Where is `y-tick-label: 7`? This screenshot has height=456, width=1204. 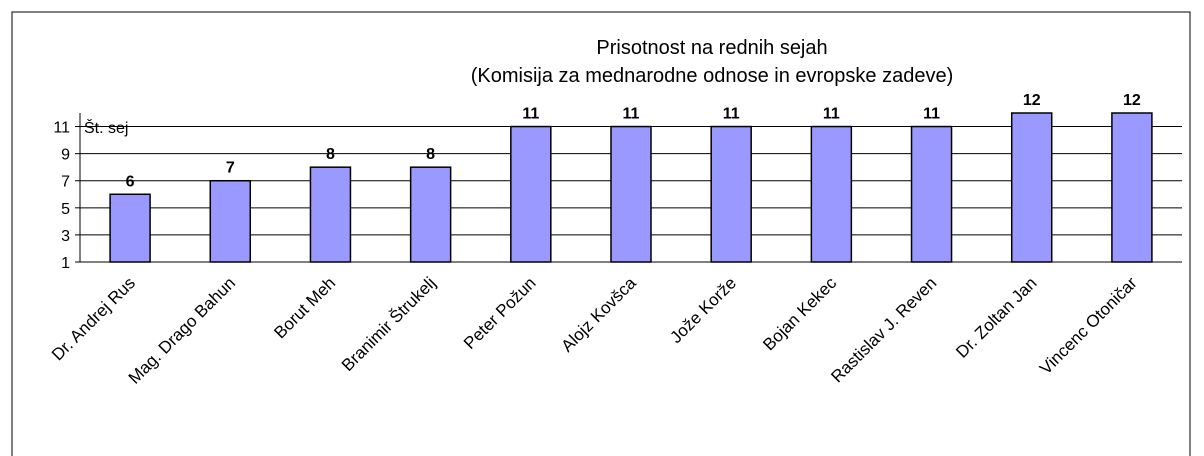 y-tick-label: 7 is located at coordinates (65, 182).